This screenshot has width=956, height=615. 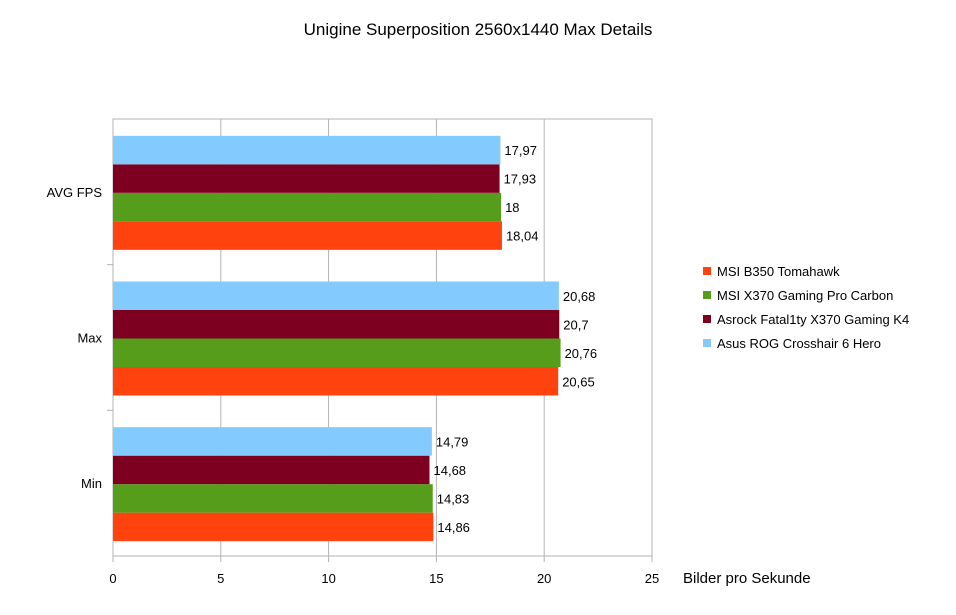 What do you see at coordinates (578, 381) in the screenshot?
I see `bar-value-label: 20,65` at bounding box center [578, 381].